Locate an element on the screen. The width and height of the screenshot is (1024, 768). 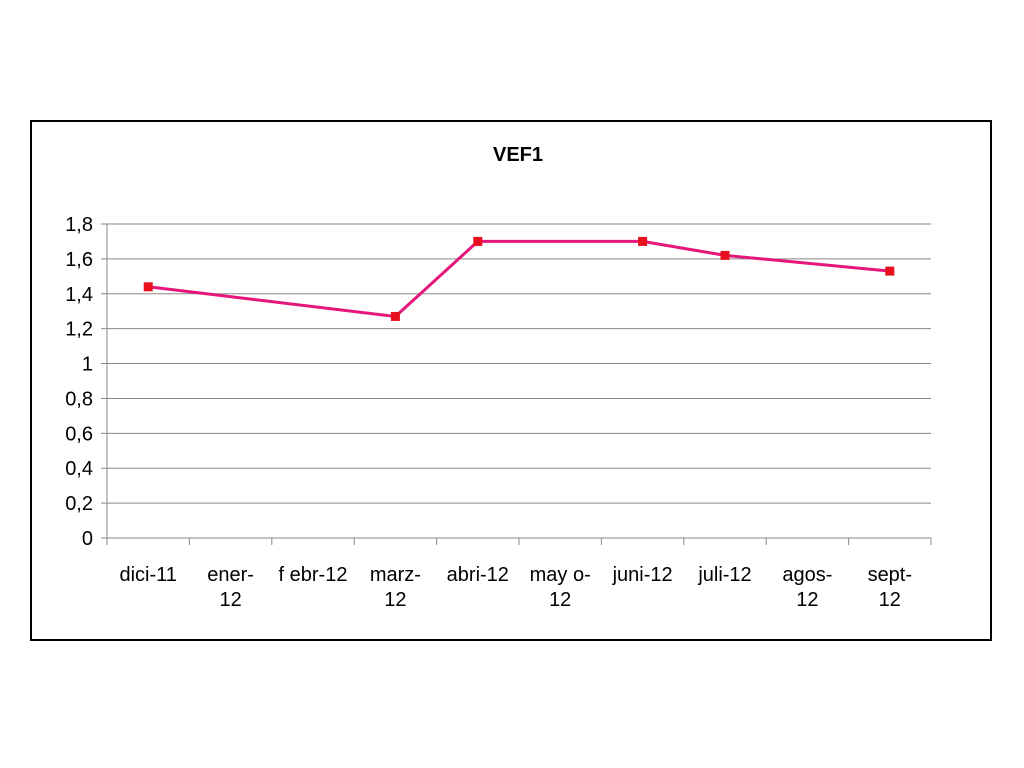
x-tick-label: juli-12 is located at coordinates (724, 575).